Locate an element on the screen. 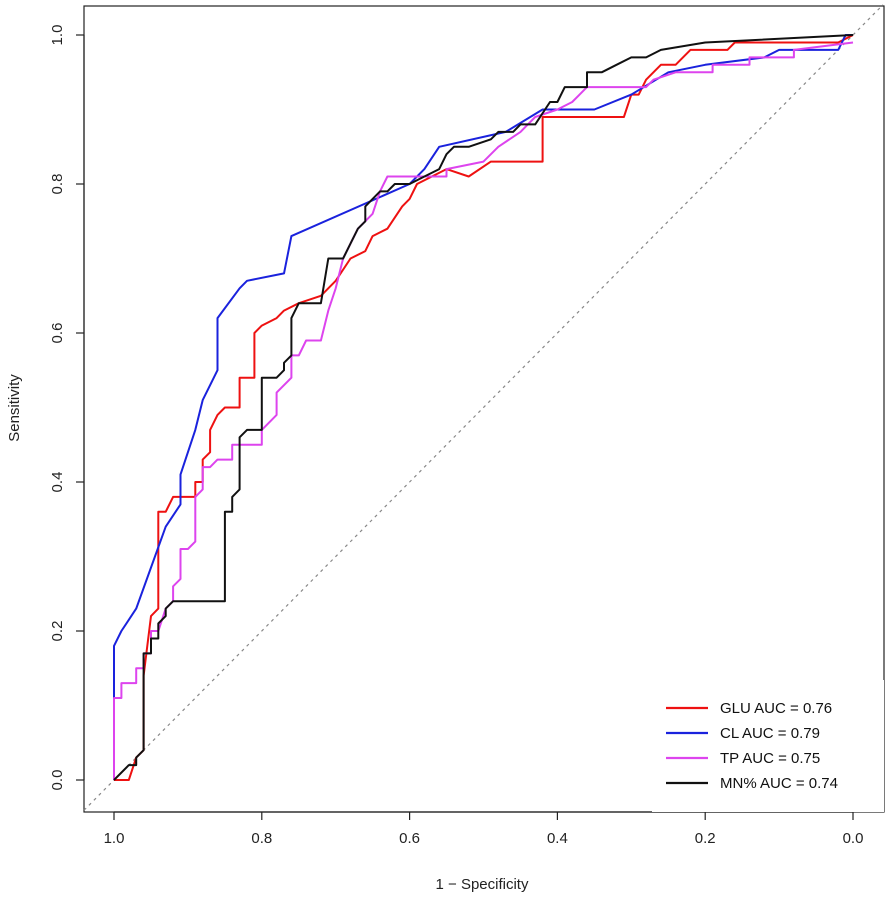 This screenshot has width=890, height=899. x-tick-label: 0.6 is located at coordinates (409, 838).